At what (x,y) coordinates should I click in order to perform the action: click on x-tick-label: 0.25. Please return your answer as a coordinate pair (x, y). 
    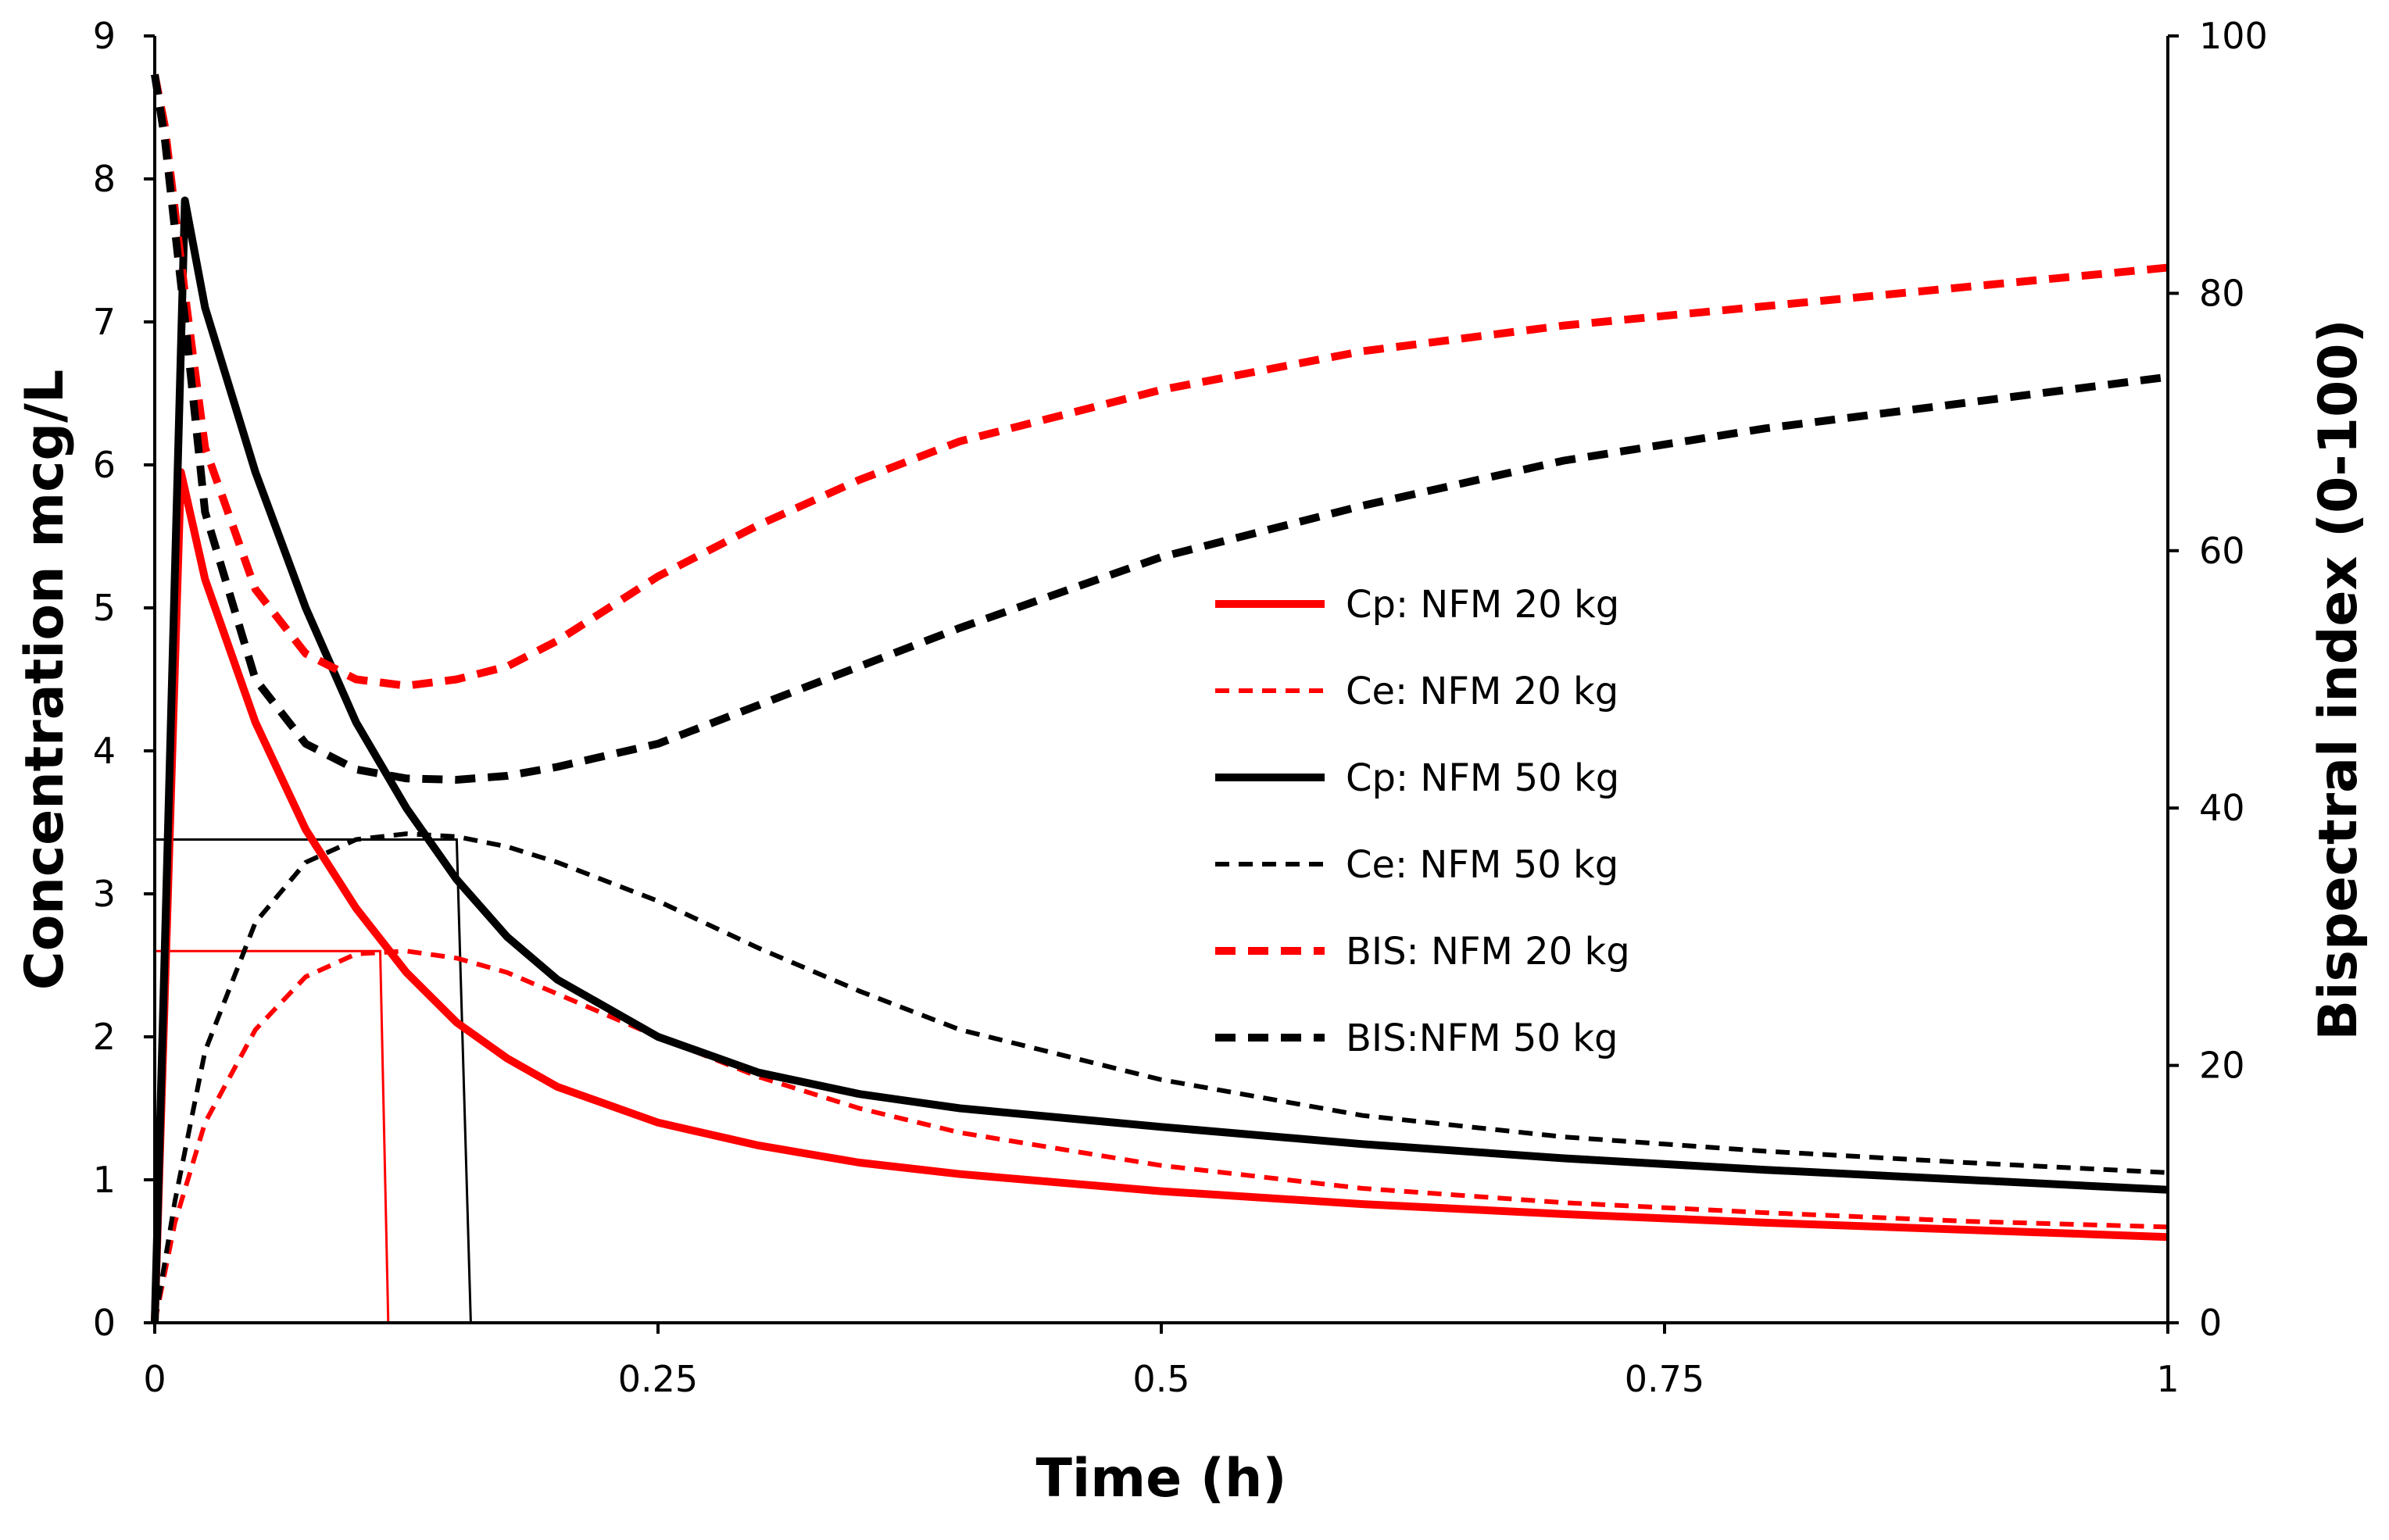
    Looking at the image, I should click on (658, 1379).